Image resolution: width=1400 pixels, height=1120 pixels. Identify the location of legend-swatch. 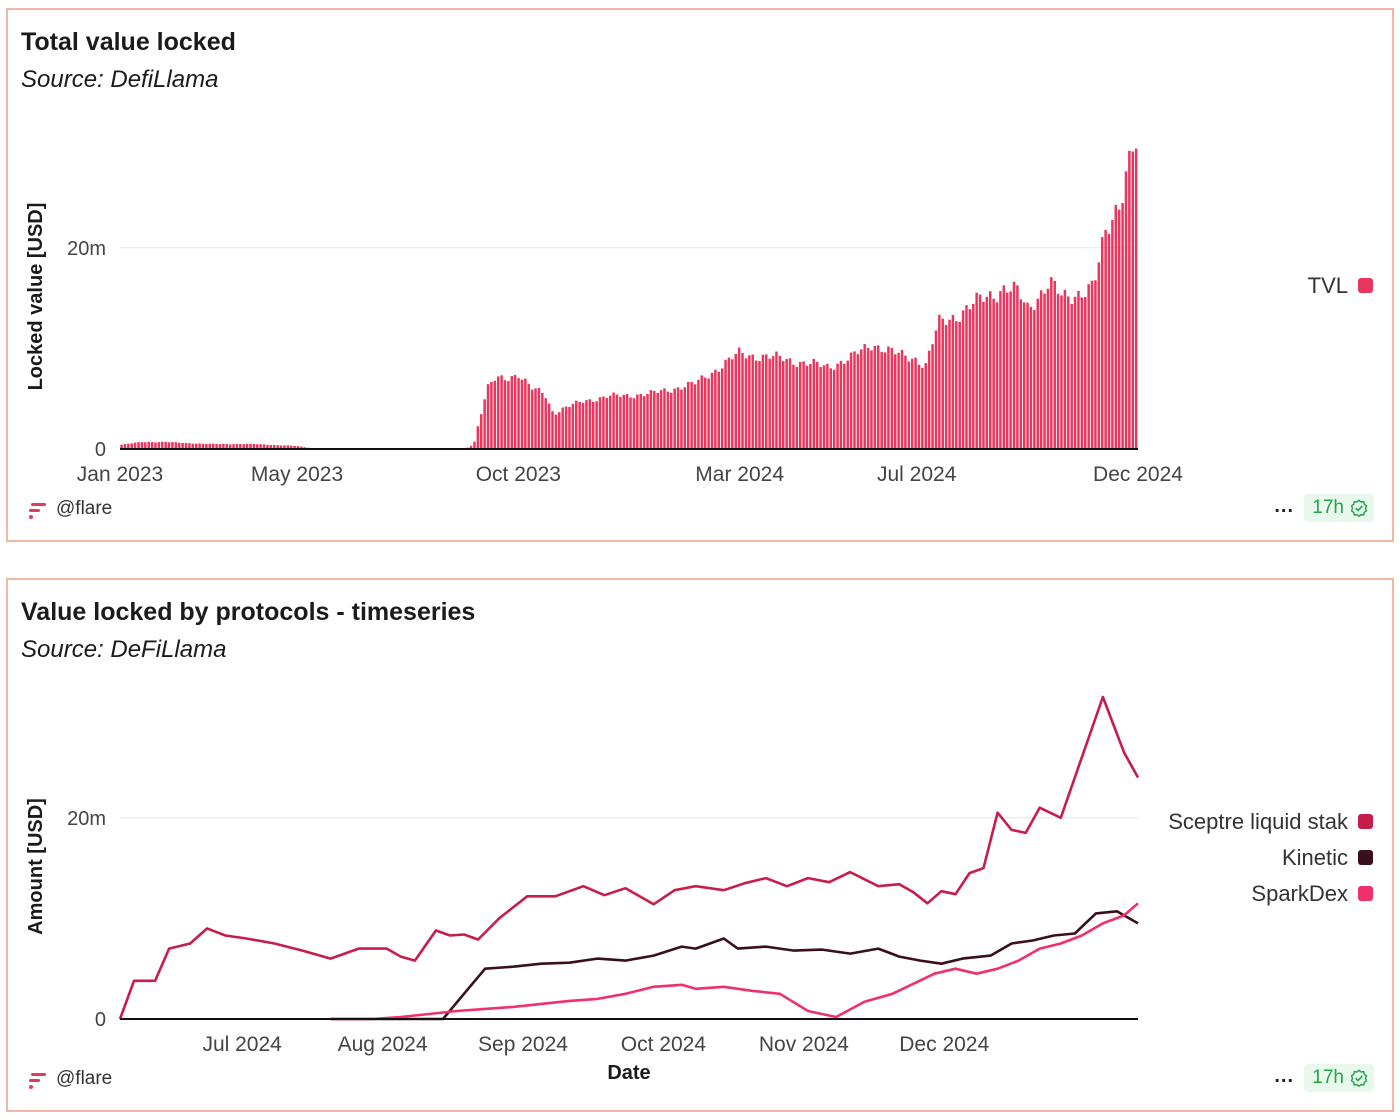
(1365, 893).